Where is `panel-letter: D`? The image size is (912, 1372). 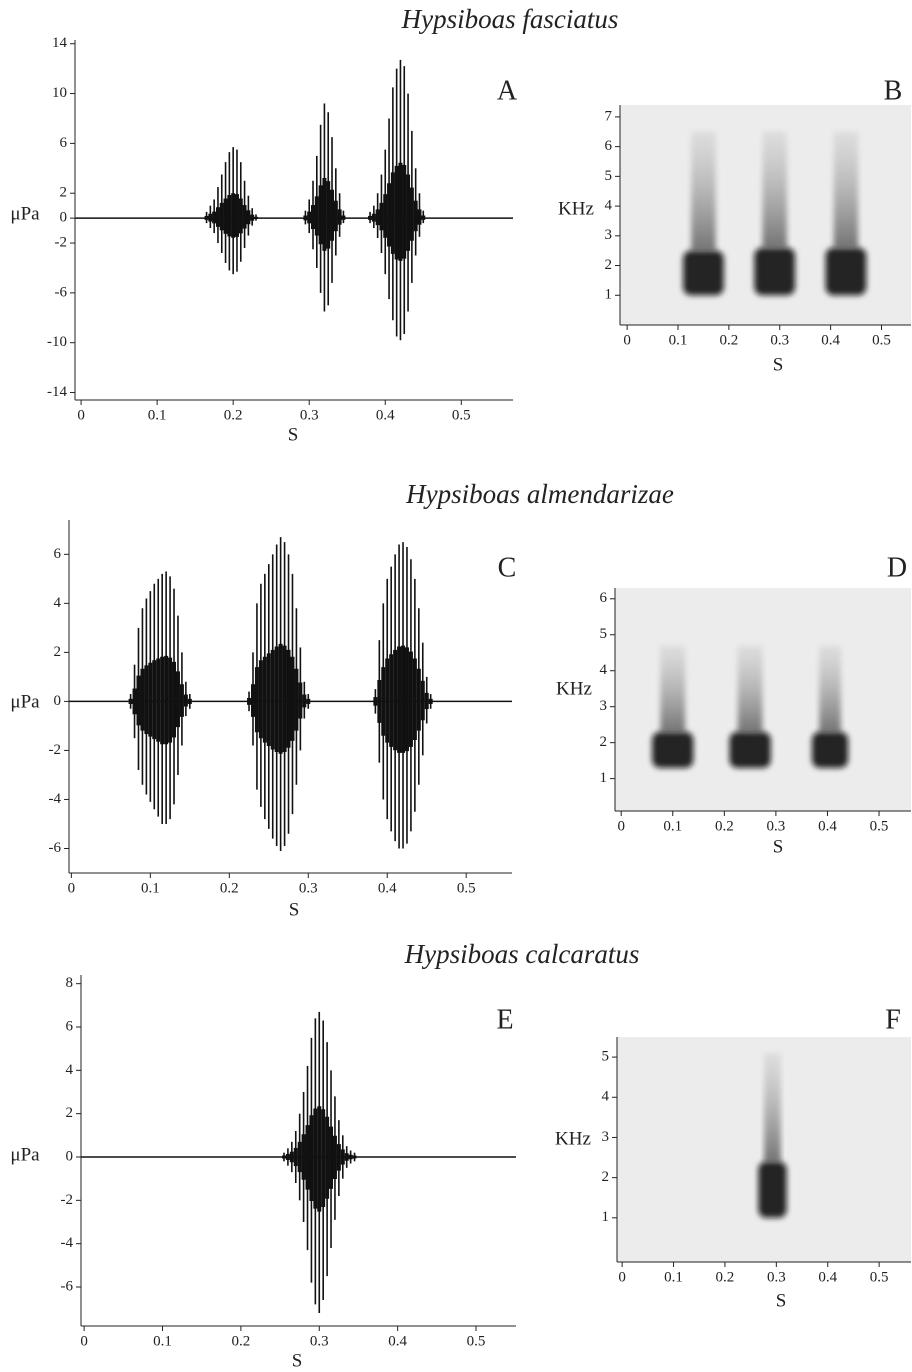 panel-letter: D is located at coordinates (897, 567).